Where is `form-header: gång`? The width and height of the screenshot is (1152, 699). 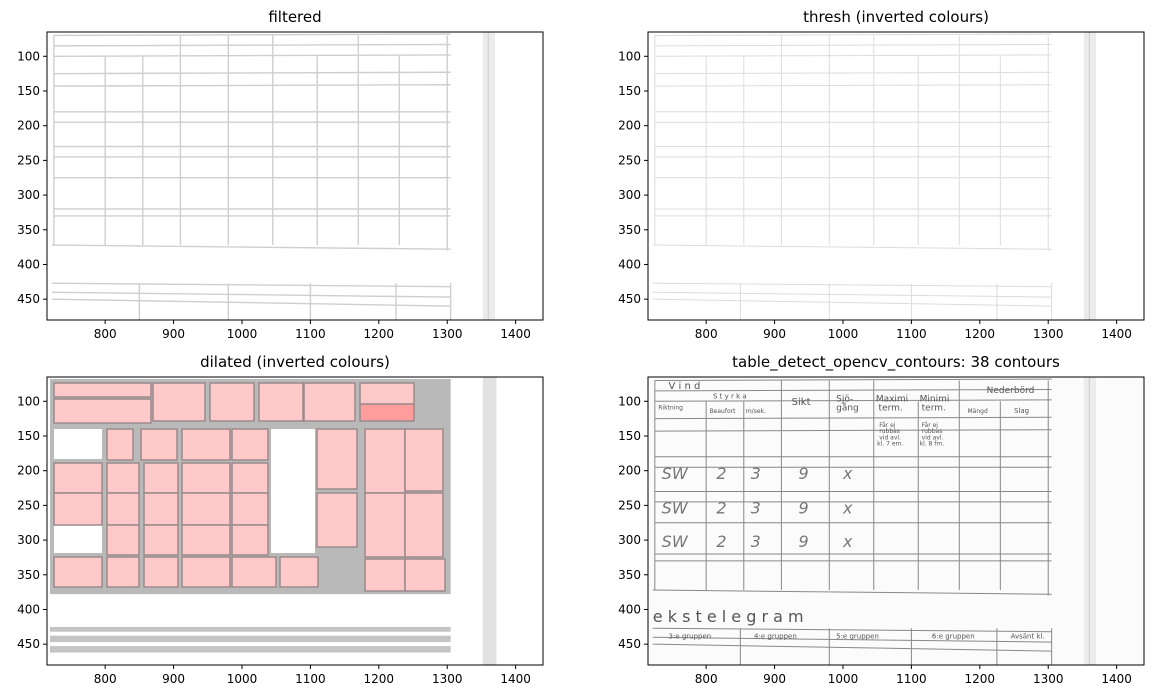
form-header: gång is located at coordinates (847, 407).